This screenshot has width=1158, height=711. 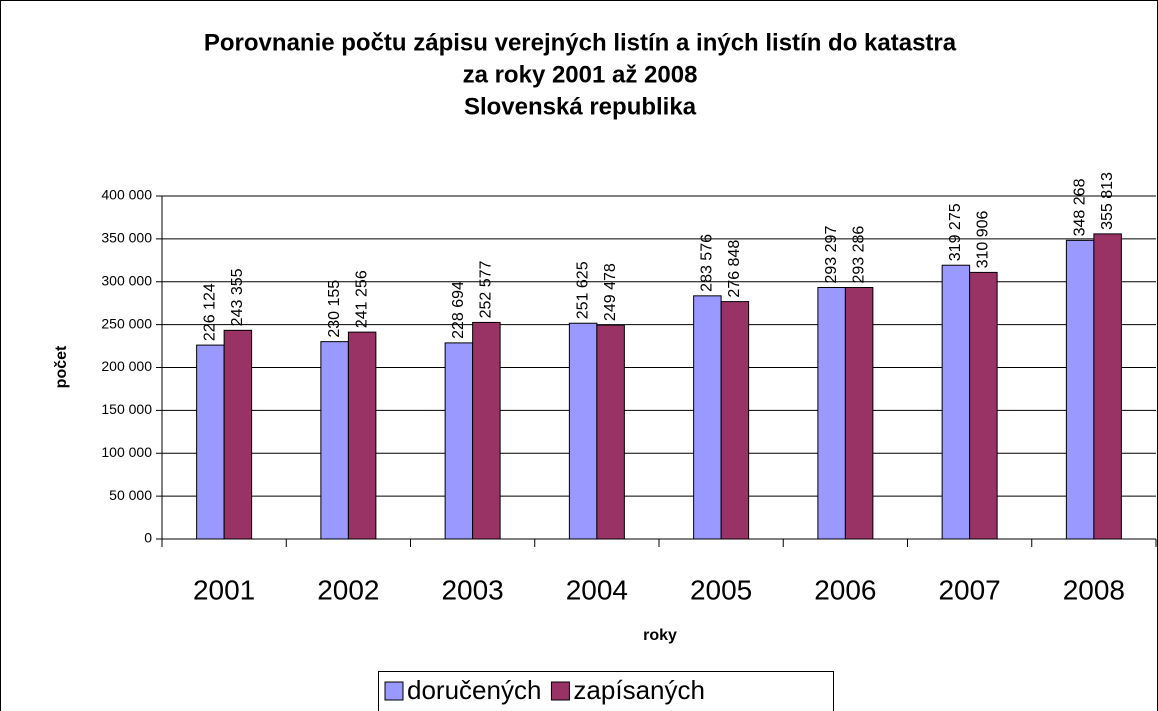 What do you see at coordinates (1079, 207) in the screenshot?
I see `value-label: 348 268` at bounding box center [1079, 207].